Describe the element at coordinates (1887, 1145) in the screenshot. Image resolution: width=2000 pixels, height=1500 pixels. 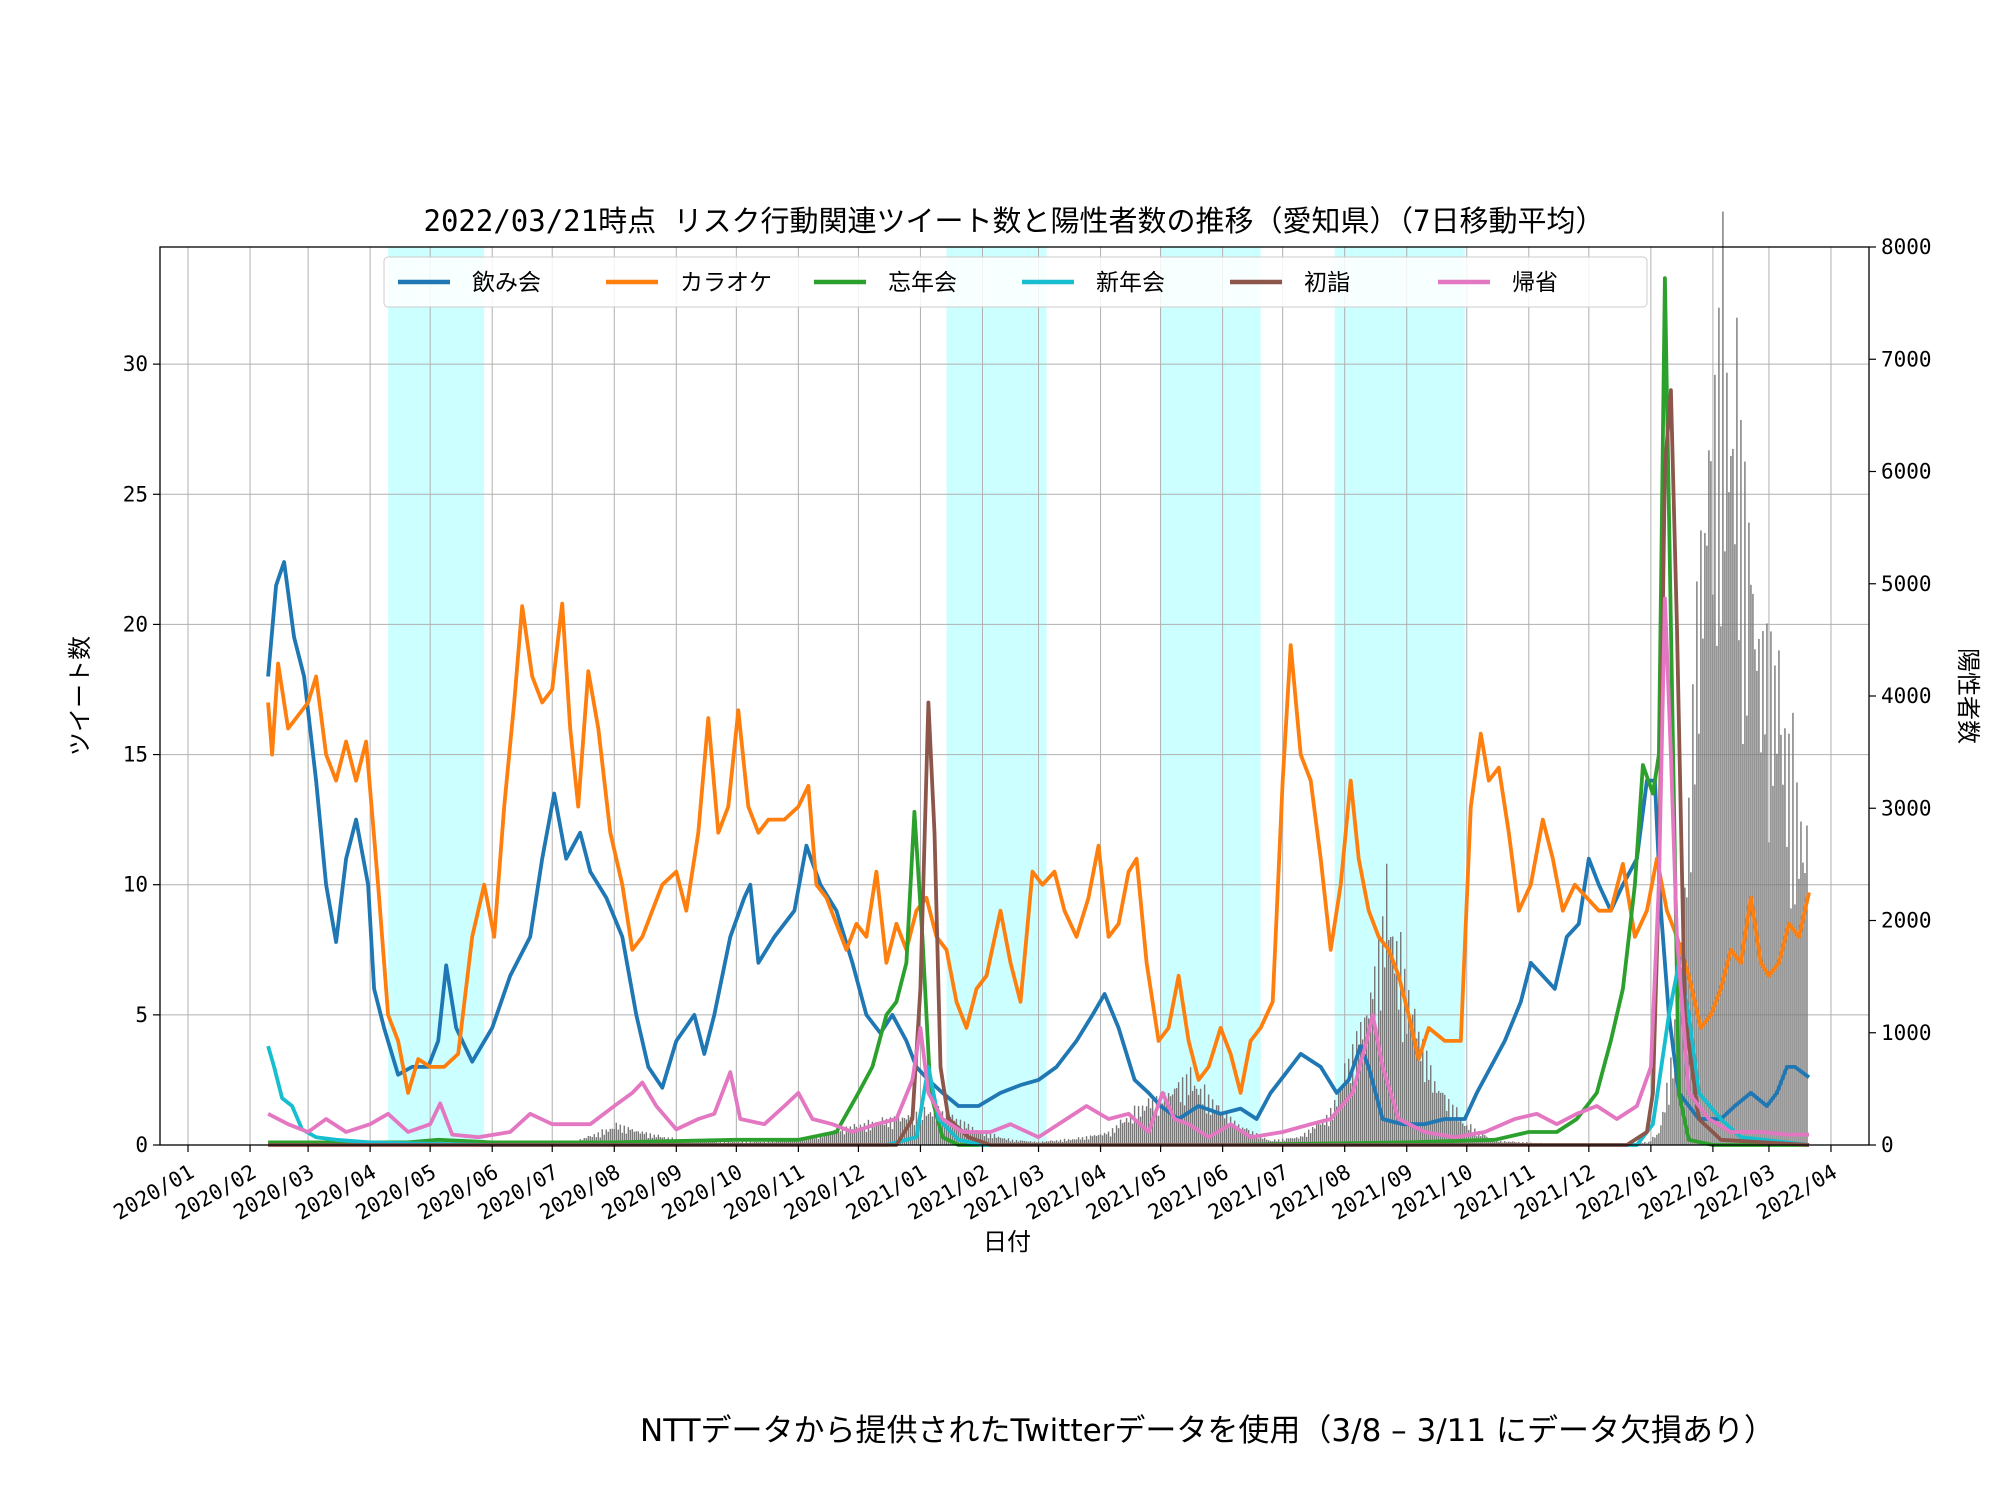
I see `y-right-tick-label: 0` at that location.